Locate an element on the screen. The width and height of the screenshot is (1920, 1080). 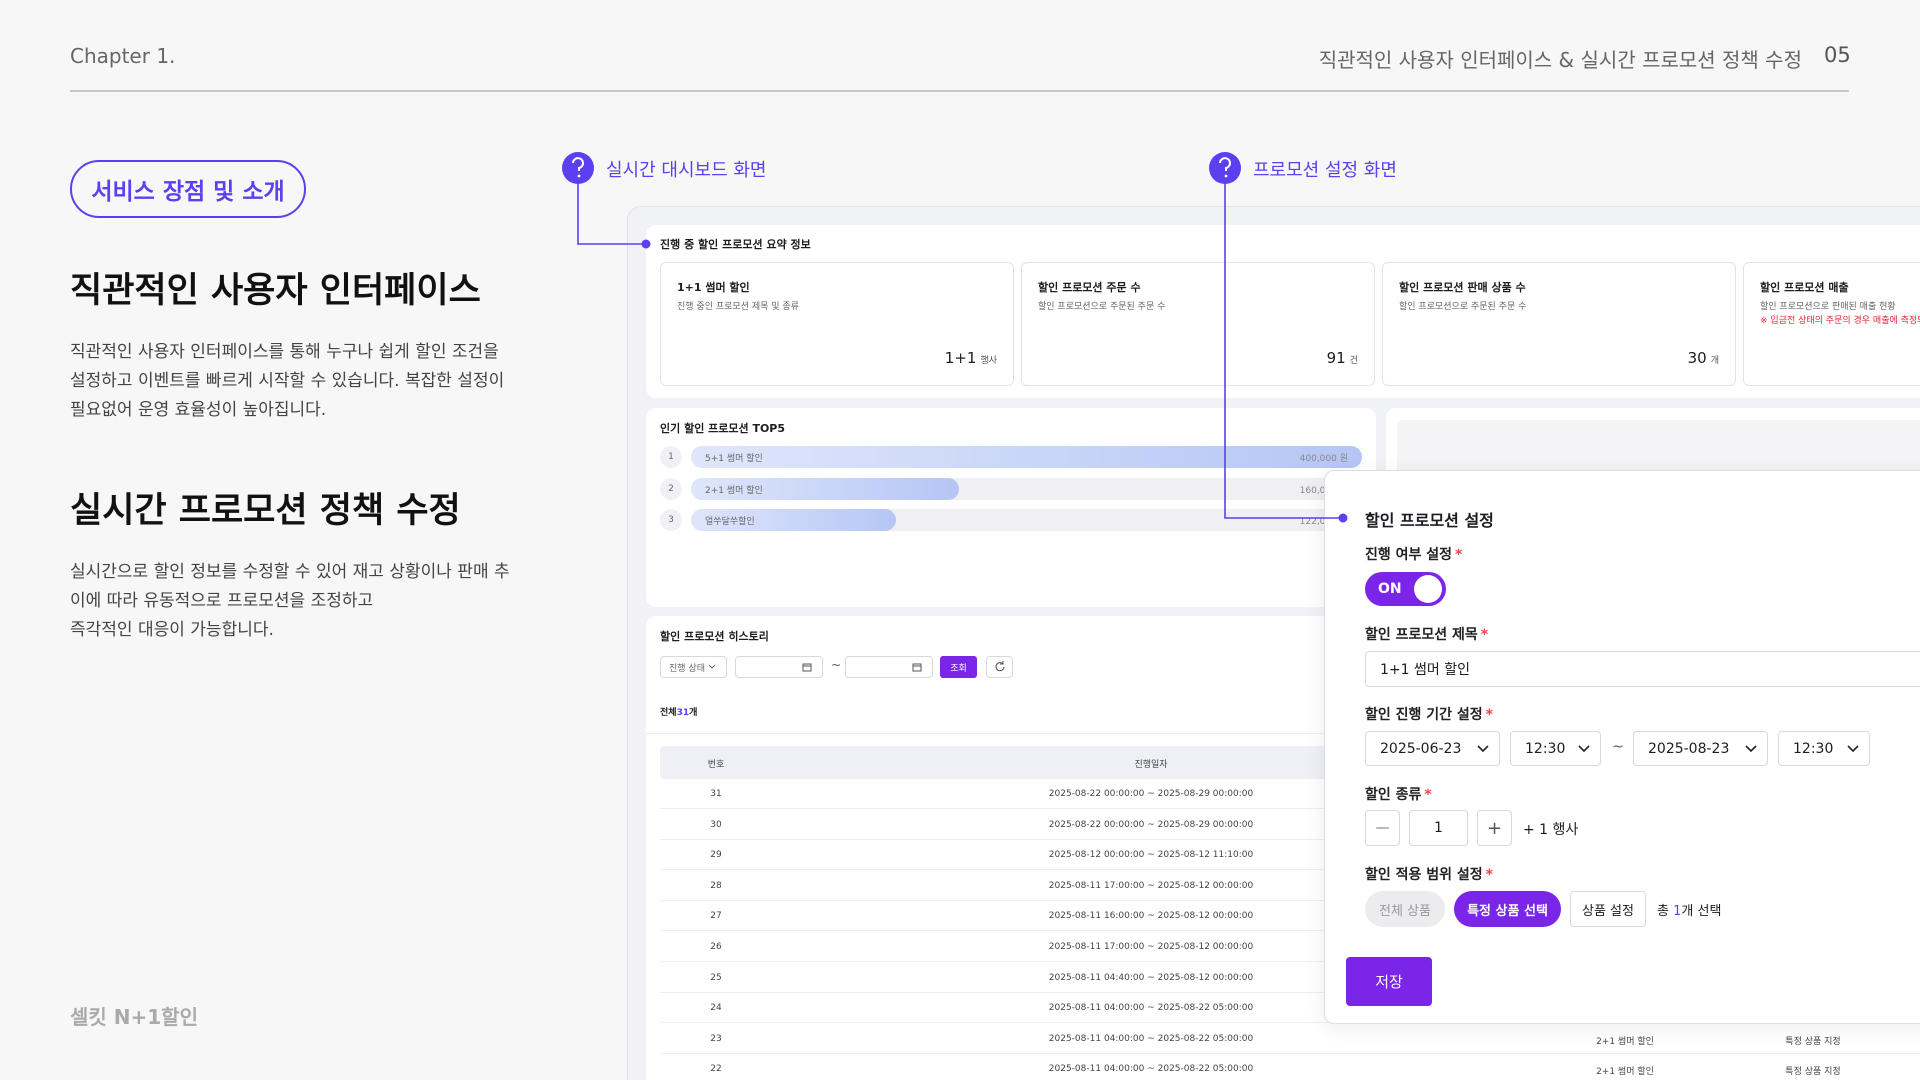
bar-name: 5+1 썸머 할인 is located at coordinates (734, 459).